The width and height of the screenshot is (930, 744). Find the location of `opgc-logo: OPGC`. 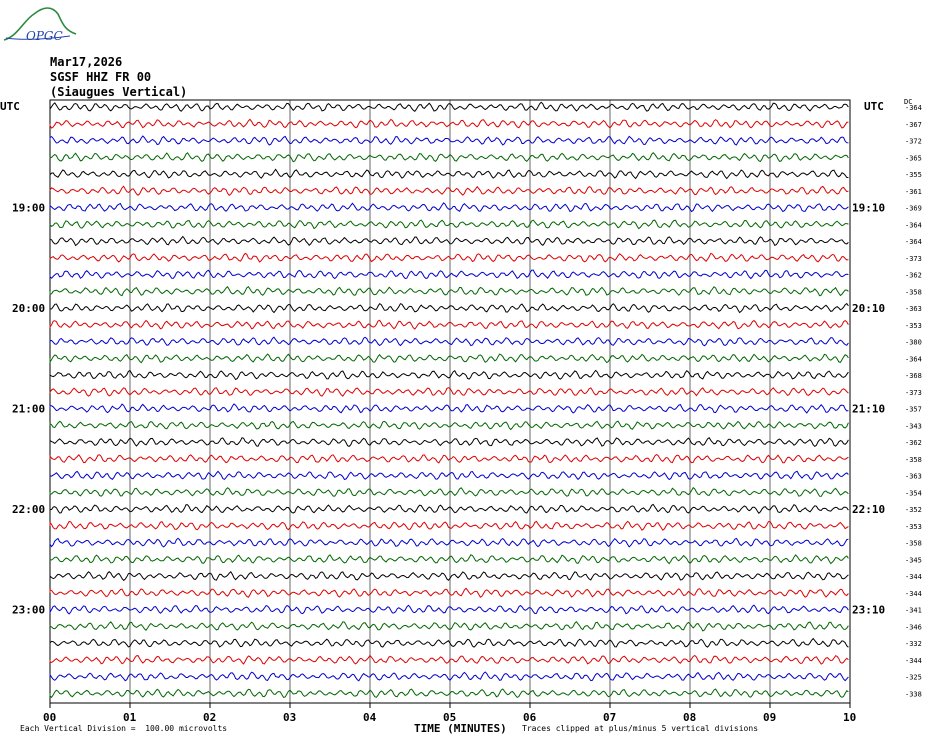

opgc-logo: OPGC is located at coordinates (40, 25).